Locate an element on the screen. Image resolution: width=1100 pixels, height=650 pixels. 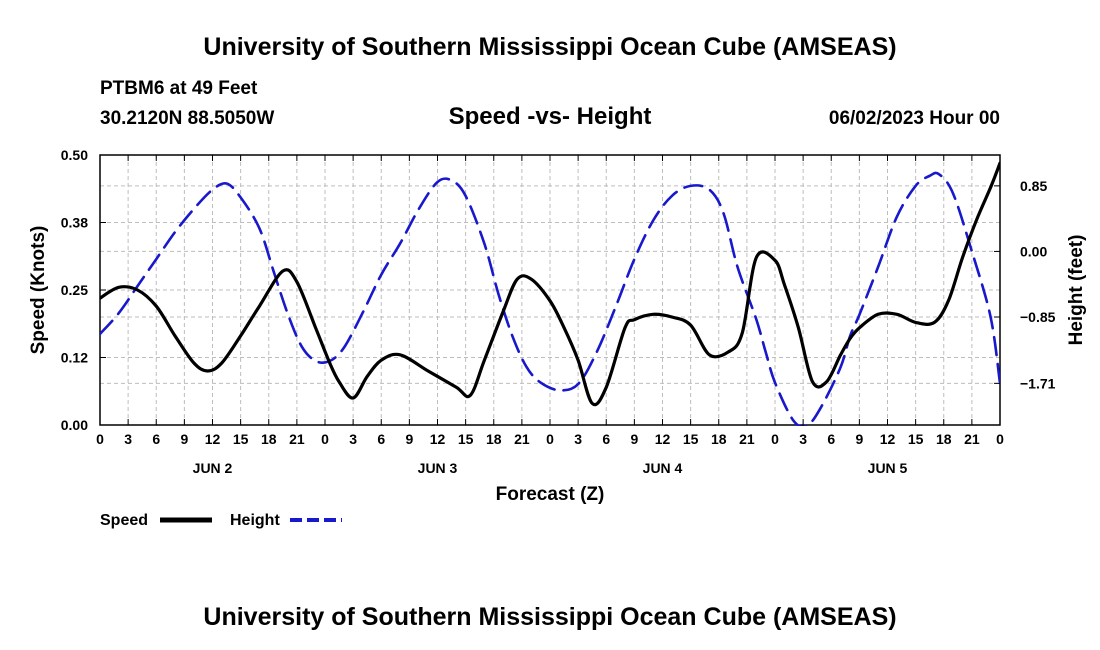
legend: Speed Height is located at coordinates (221, 520).